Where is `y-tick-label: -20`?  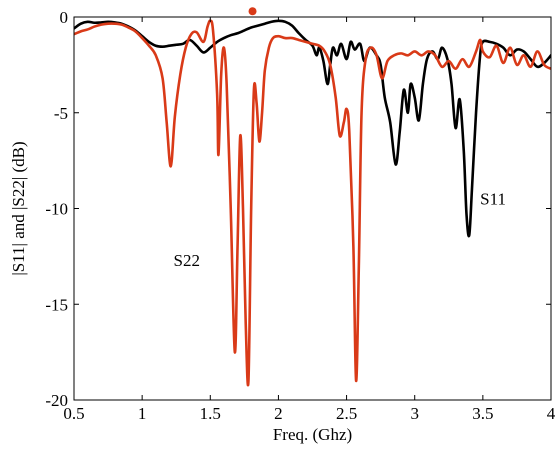
y-tick-label: -20 is located at coordinates (56, 400).